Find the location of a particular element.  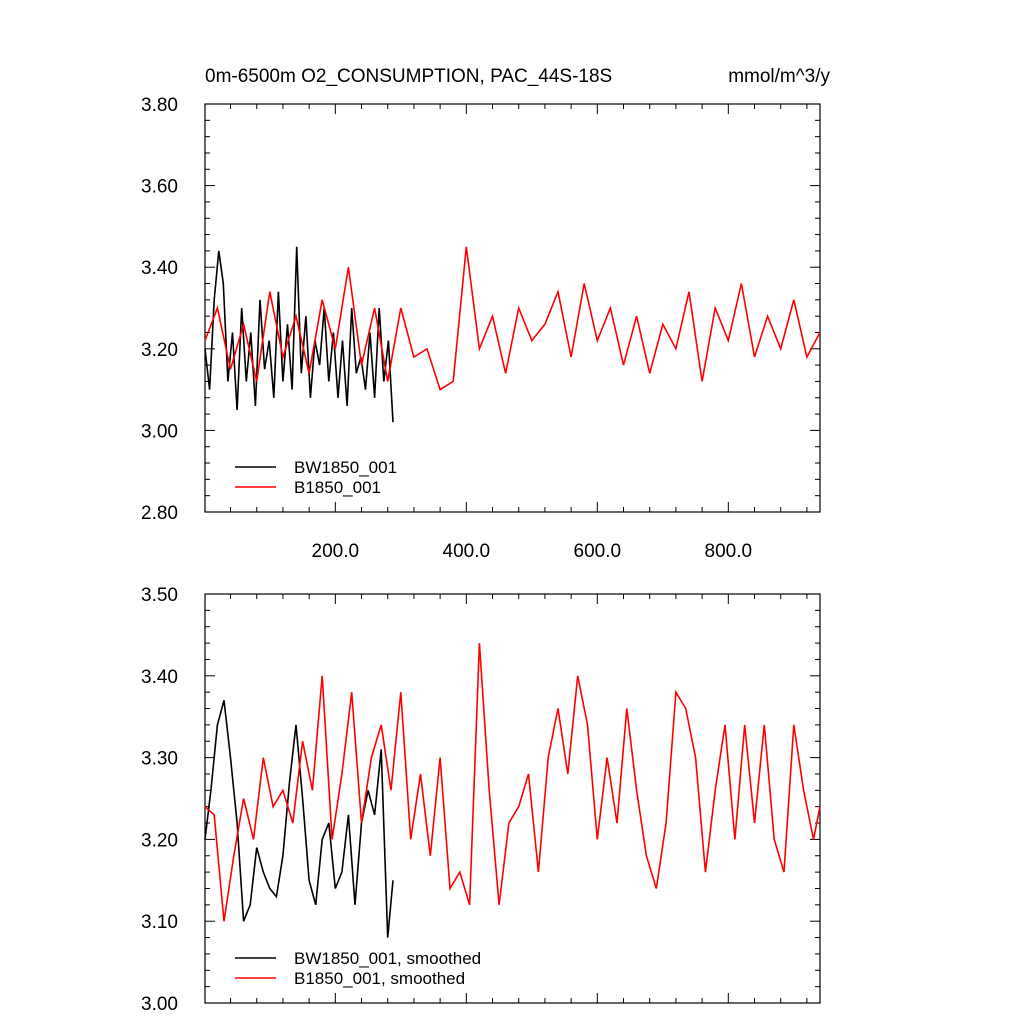

bottom-series-bw1850-line is located at coordinates (299, 819).